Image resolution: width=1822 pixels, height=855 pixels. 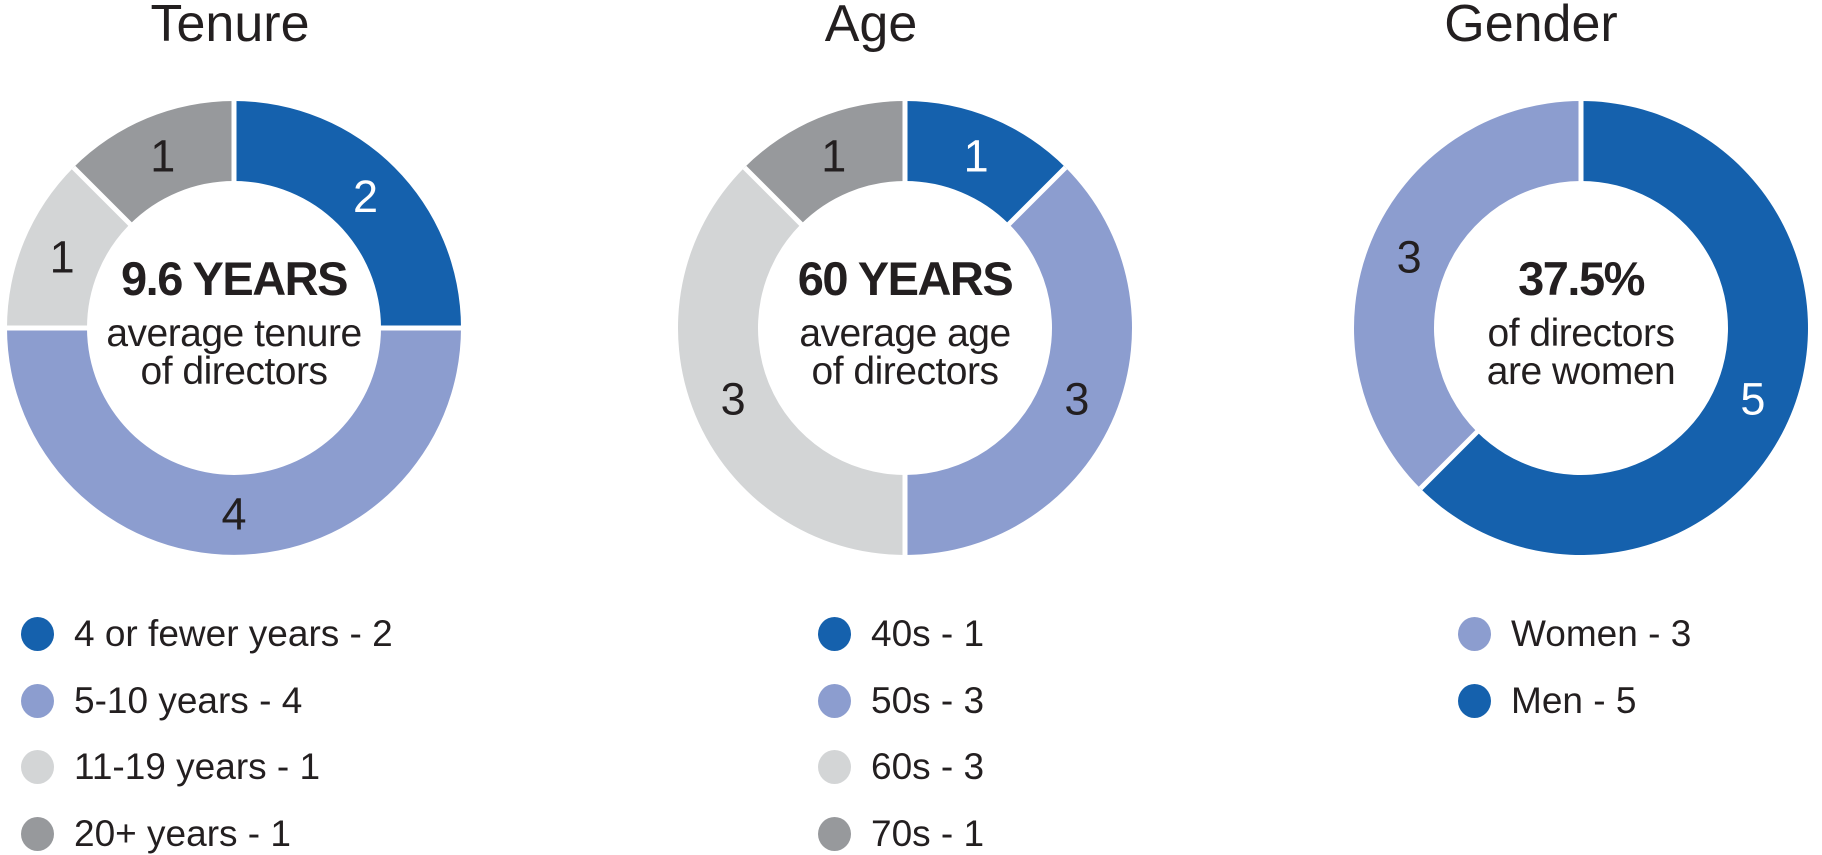 What do you see at coordinates (905, 278) in the screenshot?
I see `age-center-headline: 60 YEARS` at bounding box center [905, 278].